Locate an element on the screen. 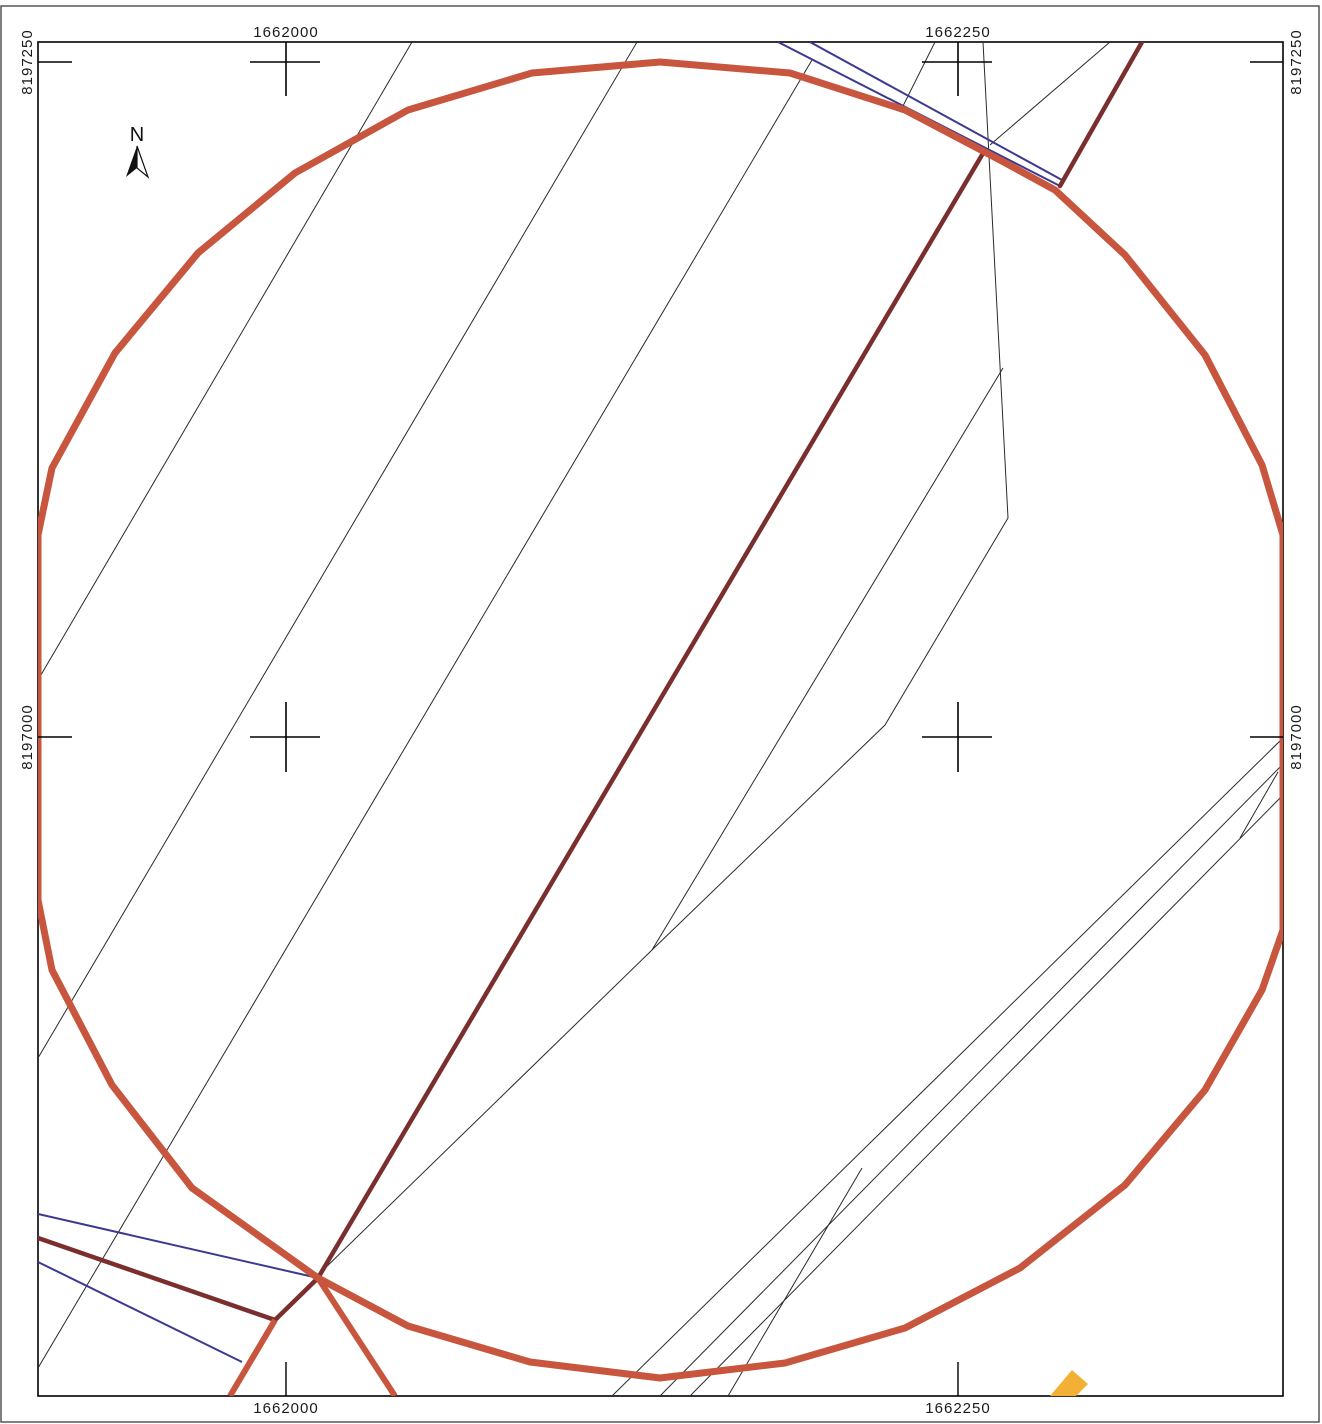 The image size is (1322, 1424). easting-label-bottom-left: 1662000 is located at coordinates (285, 1408).